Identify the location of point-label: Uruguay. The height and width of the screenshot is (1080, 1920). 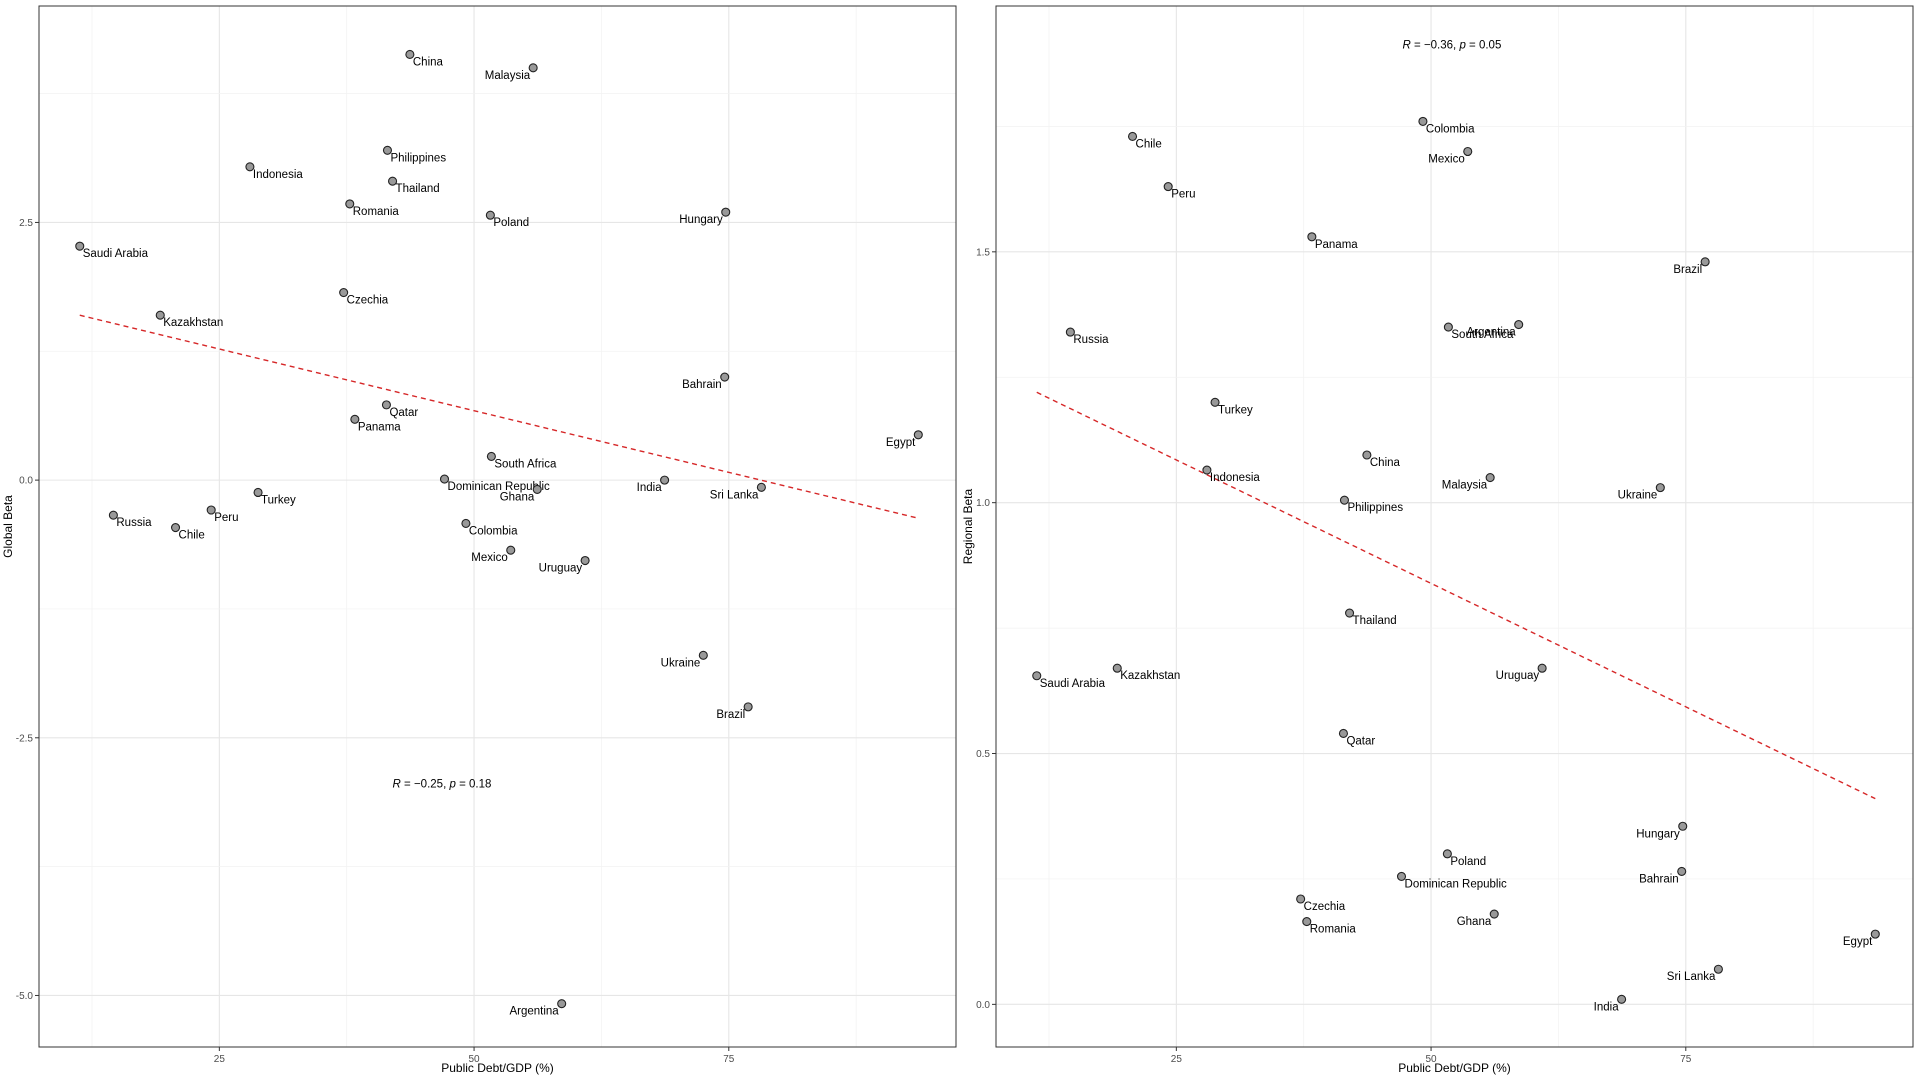
(561, 569).